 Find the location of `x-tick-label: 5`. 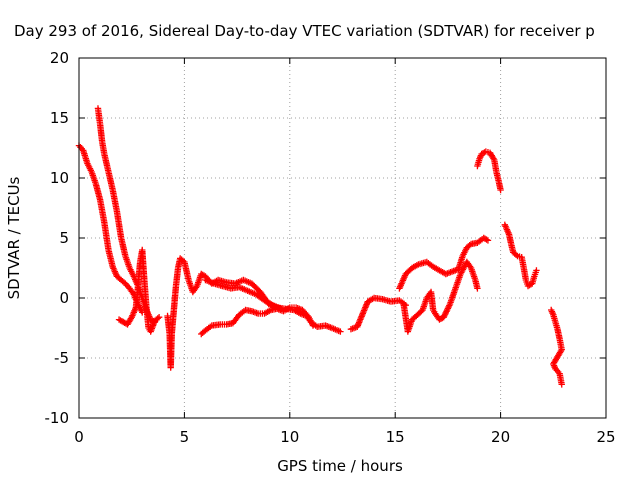

x-tick-label: 5 is located at coordinates (185, 437).